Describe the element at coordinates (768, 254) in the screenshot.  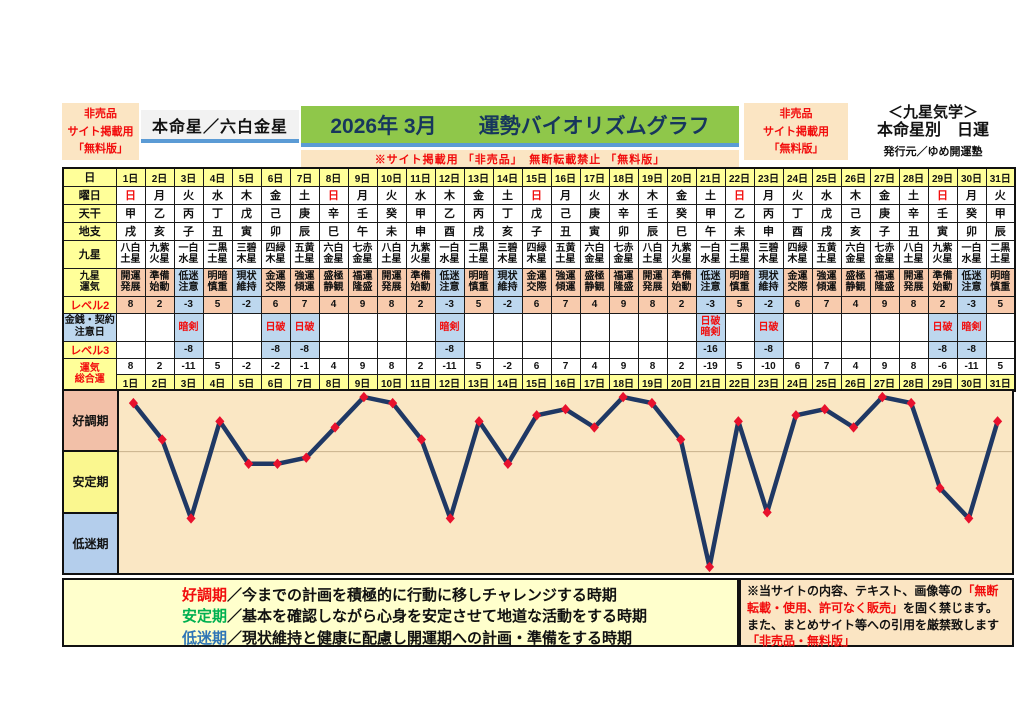
I see `nine-star-cell: 三碧 木星` at that location.